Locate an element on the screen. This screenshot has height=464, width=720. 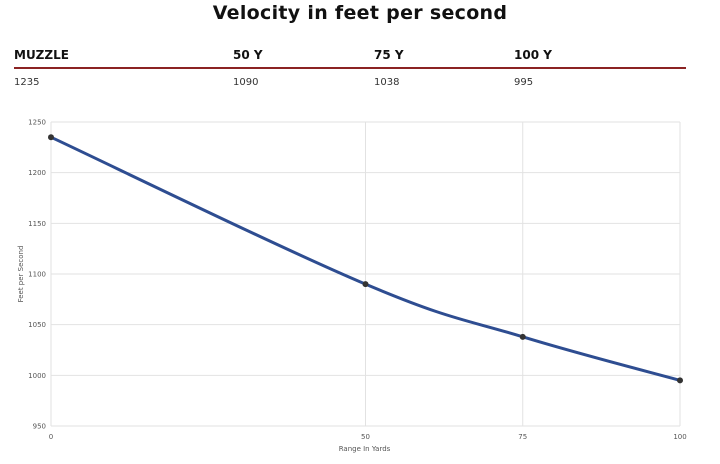
y-axis-ticks: 950 1000 1050 1100 1150 1200 1250 is located at coordinates (37, 275).